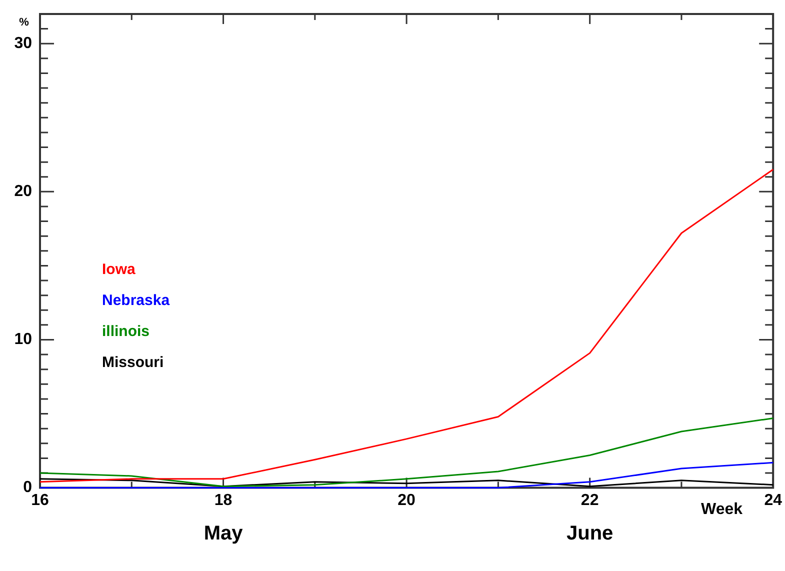  What do you see at coordinates (722, 509) in the screenshot?
I see `x-axis-title: Week` at bounding box center [722, 509].